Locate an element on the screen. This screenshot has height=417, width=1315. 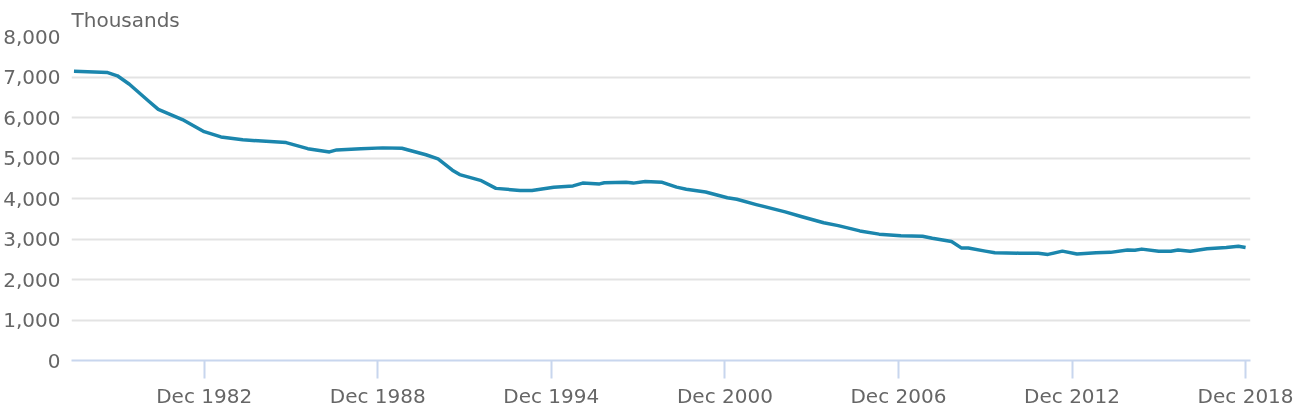
x-tick-label: Dec 2006 is located at coordinates (898, 395).